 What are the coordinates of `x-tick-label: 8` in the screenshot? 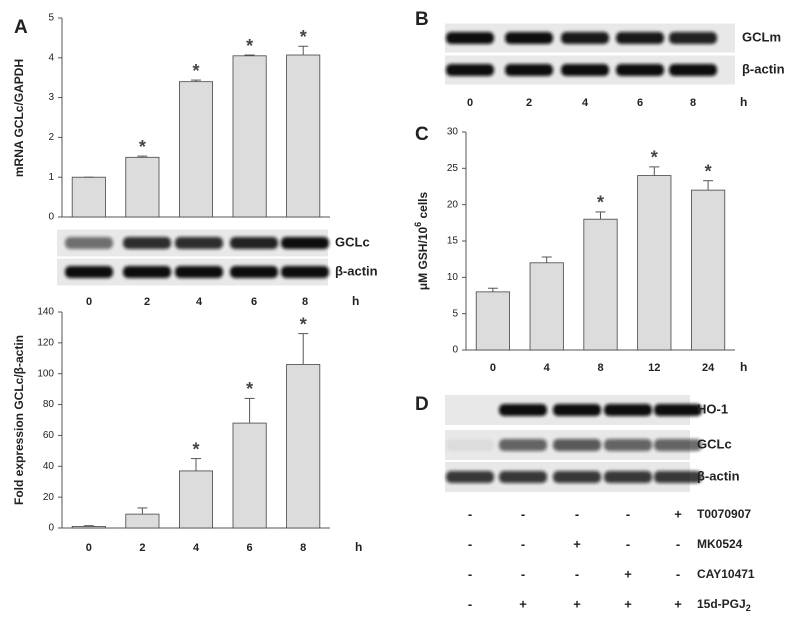 It's located at (303, 548).